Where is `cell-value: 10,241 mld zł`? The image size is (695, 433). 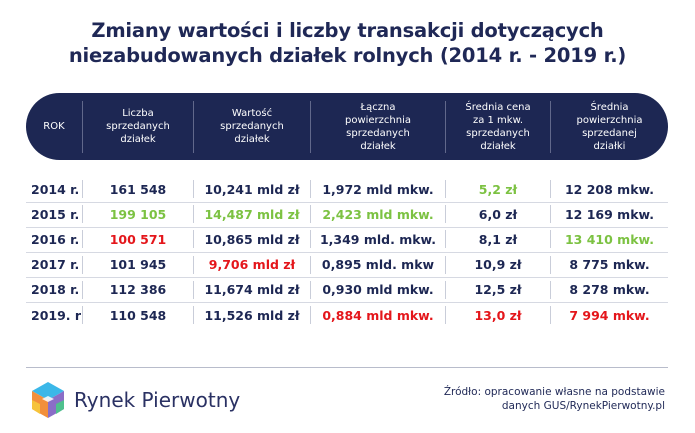 cell-value: 10,241 mld zł is located at coordinates (252, 189).